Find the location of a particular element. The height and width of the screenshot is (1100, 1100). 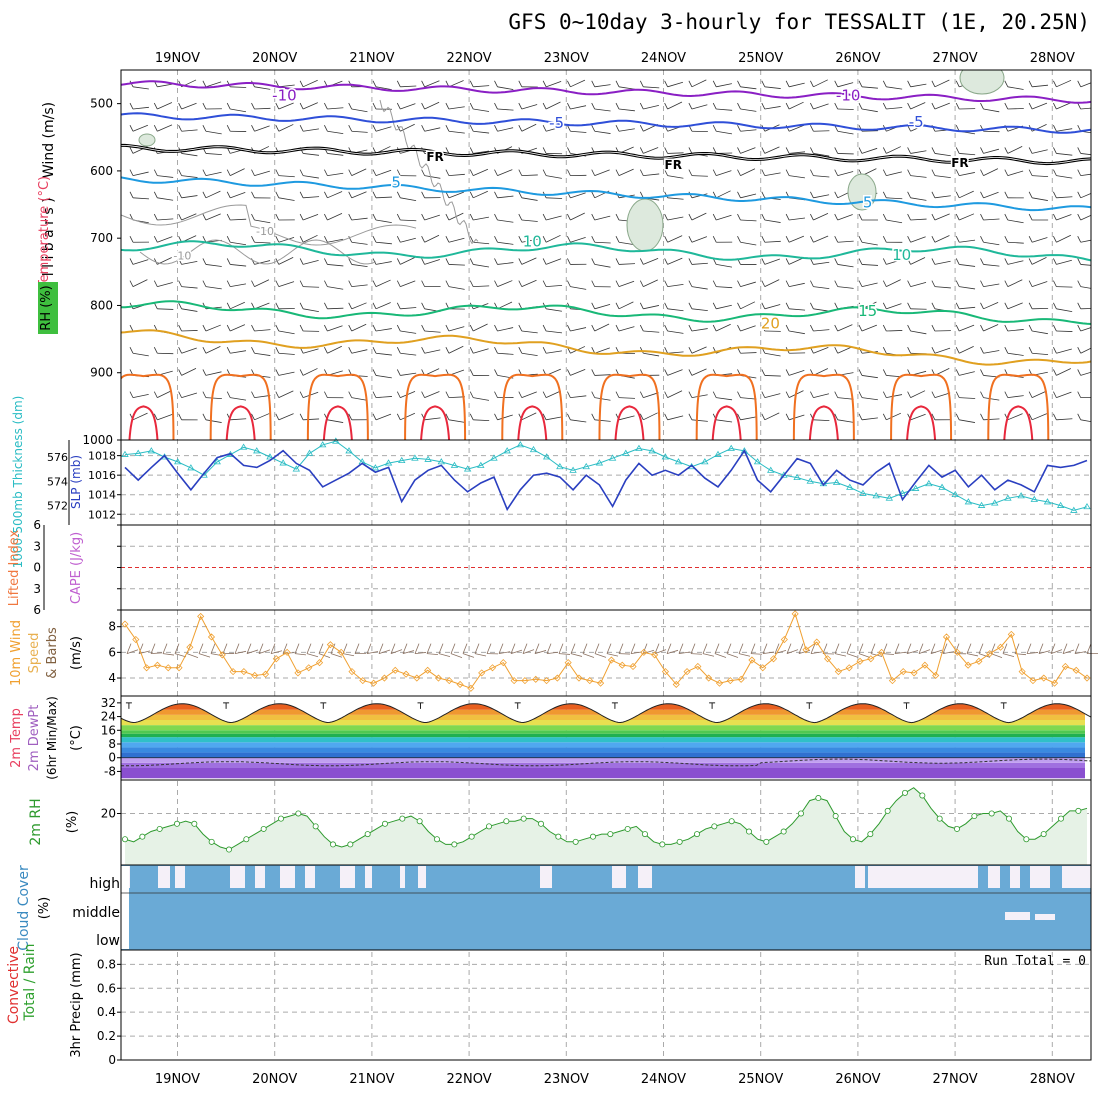

wind-axis-label: Wind (m/s) is located at coordinates (49, 140).